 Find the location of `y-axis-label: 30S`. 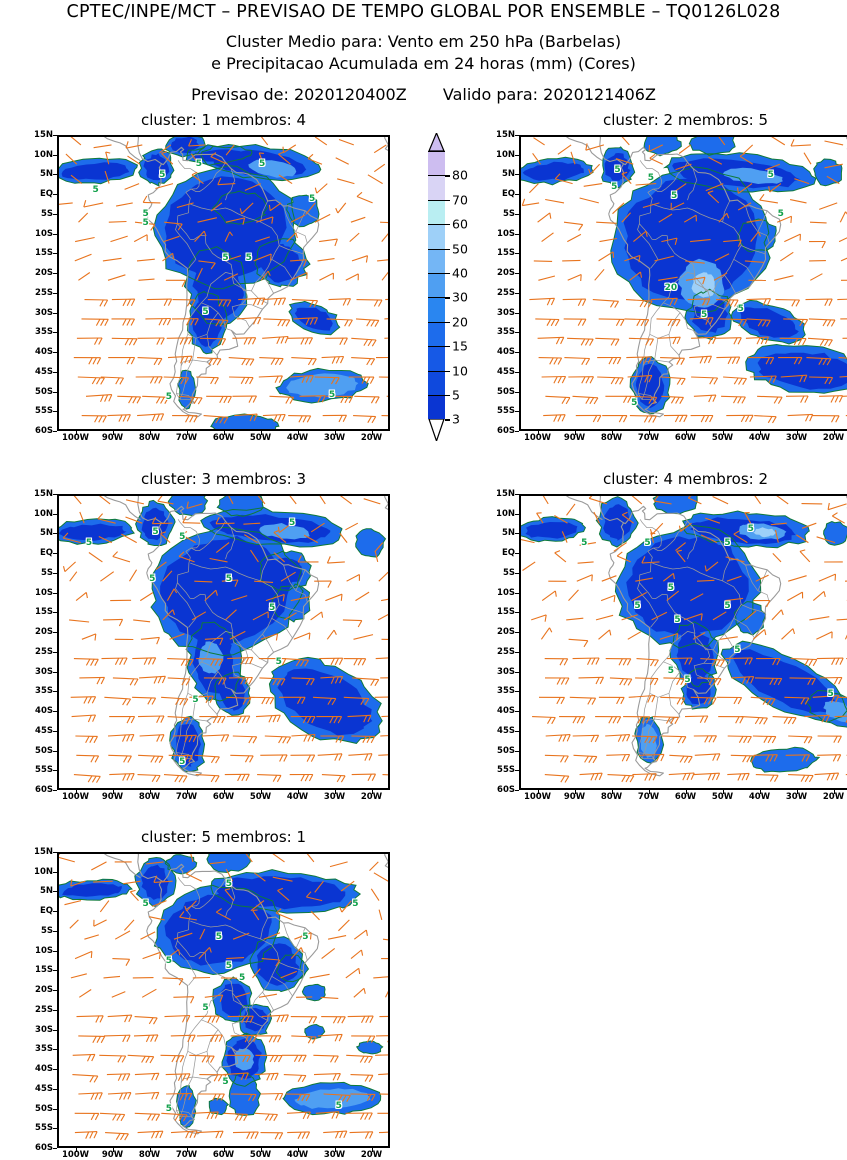

y-axis-label: 30S is located at coordinates (44, 312).